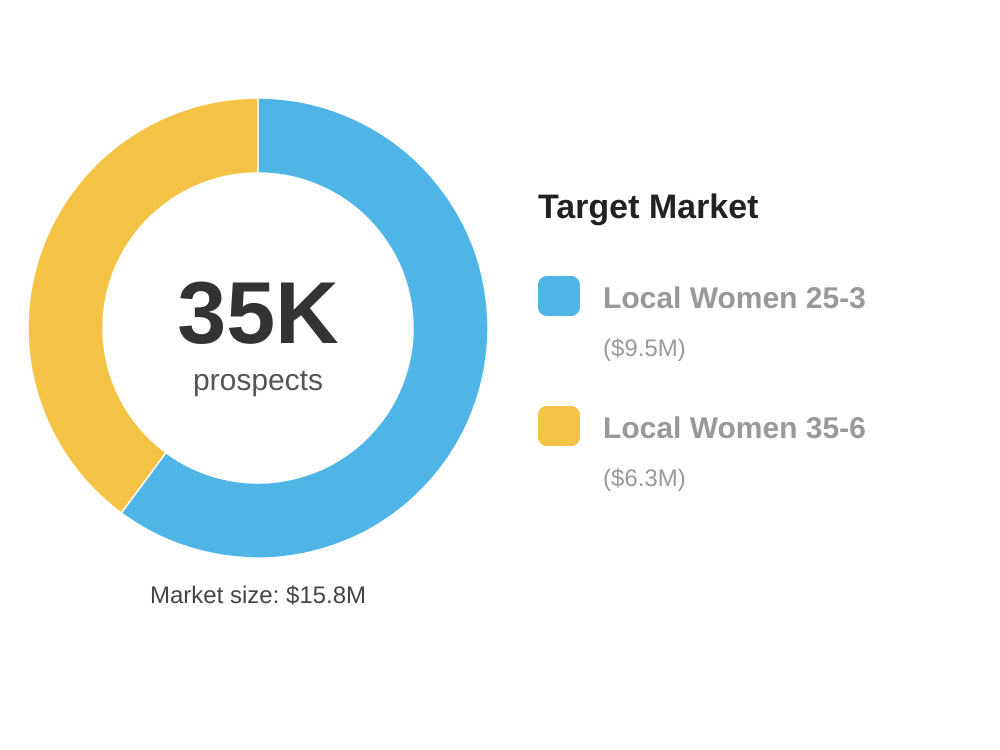  Describe the element at coordinates (258, 312) in the screenshot. I see `text: 35K` at that location.